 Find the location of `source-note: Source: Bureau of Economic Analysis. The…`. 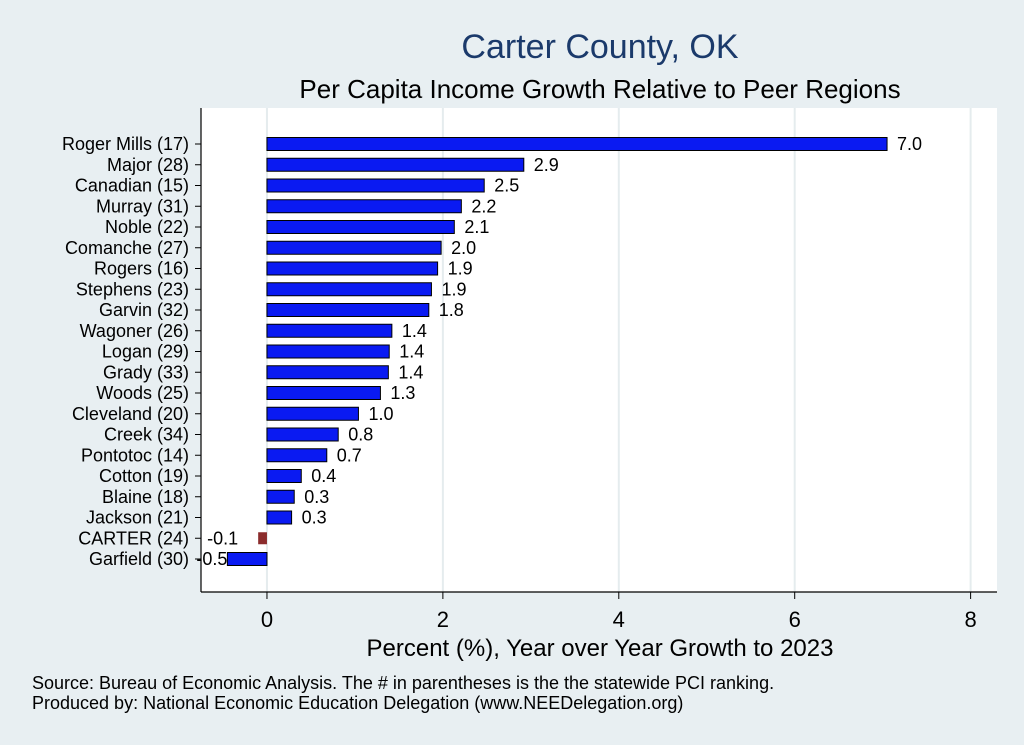

source-note: Source: Bureau of Economic Analysis. The… is located at coordinates (403, 683).